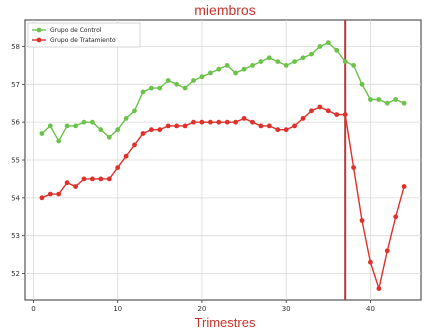 This screenshot has height=333, width=426. Describe the element at coordinates (15, 236) in the screenshot. I see `y-tick-label: 53` at that location.